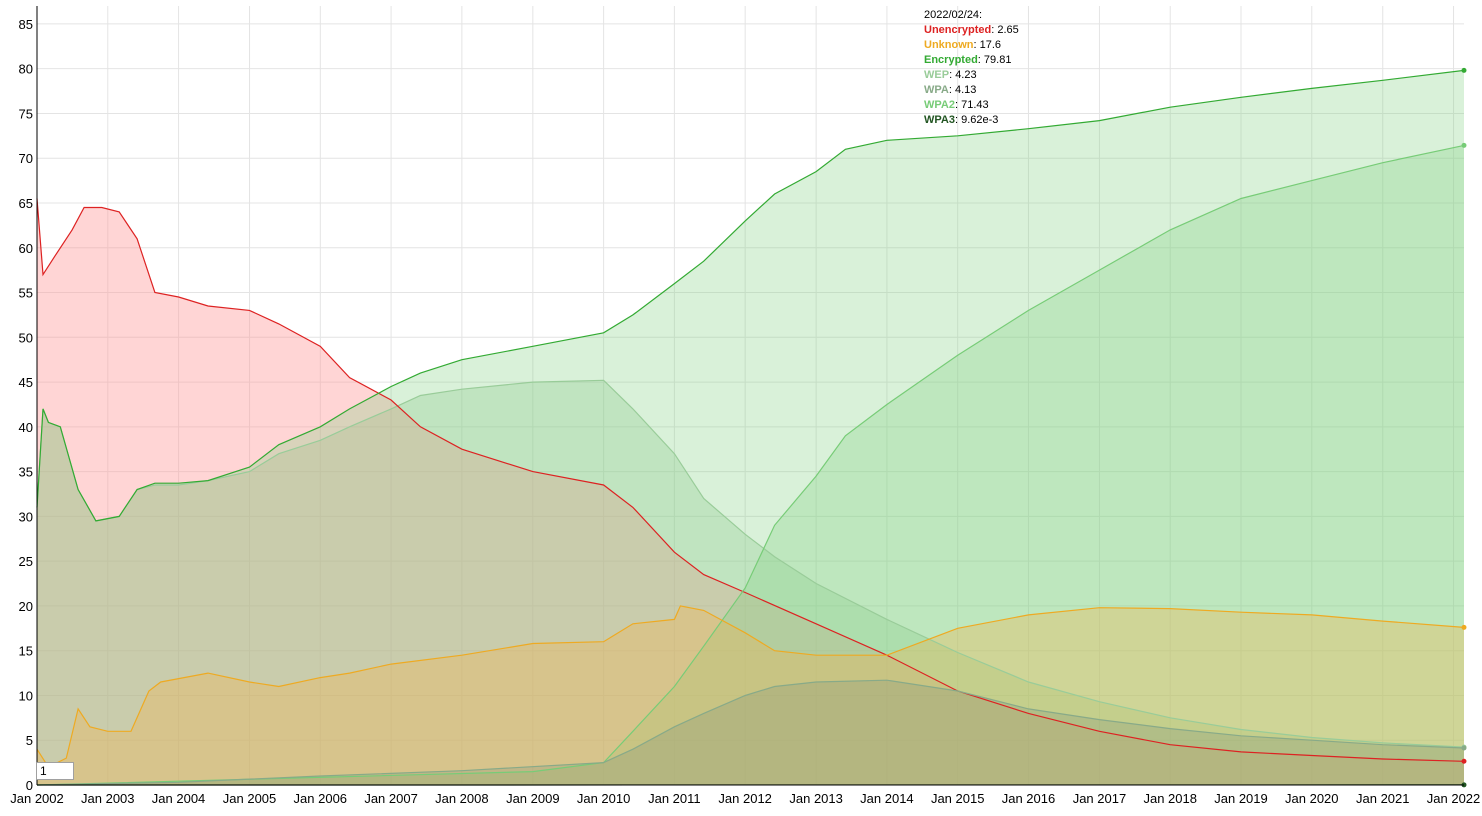  Describe the element at coordinates (1464, 70) in the screenshot. I see `end-marker-encrypted` at that location.